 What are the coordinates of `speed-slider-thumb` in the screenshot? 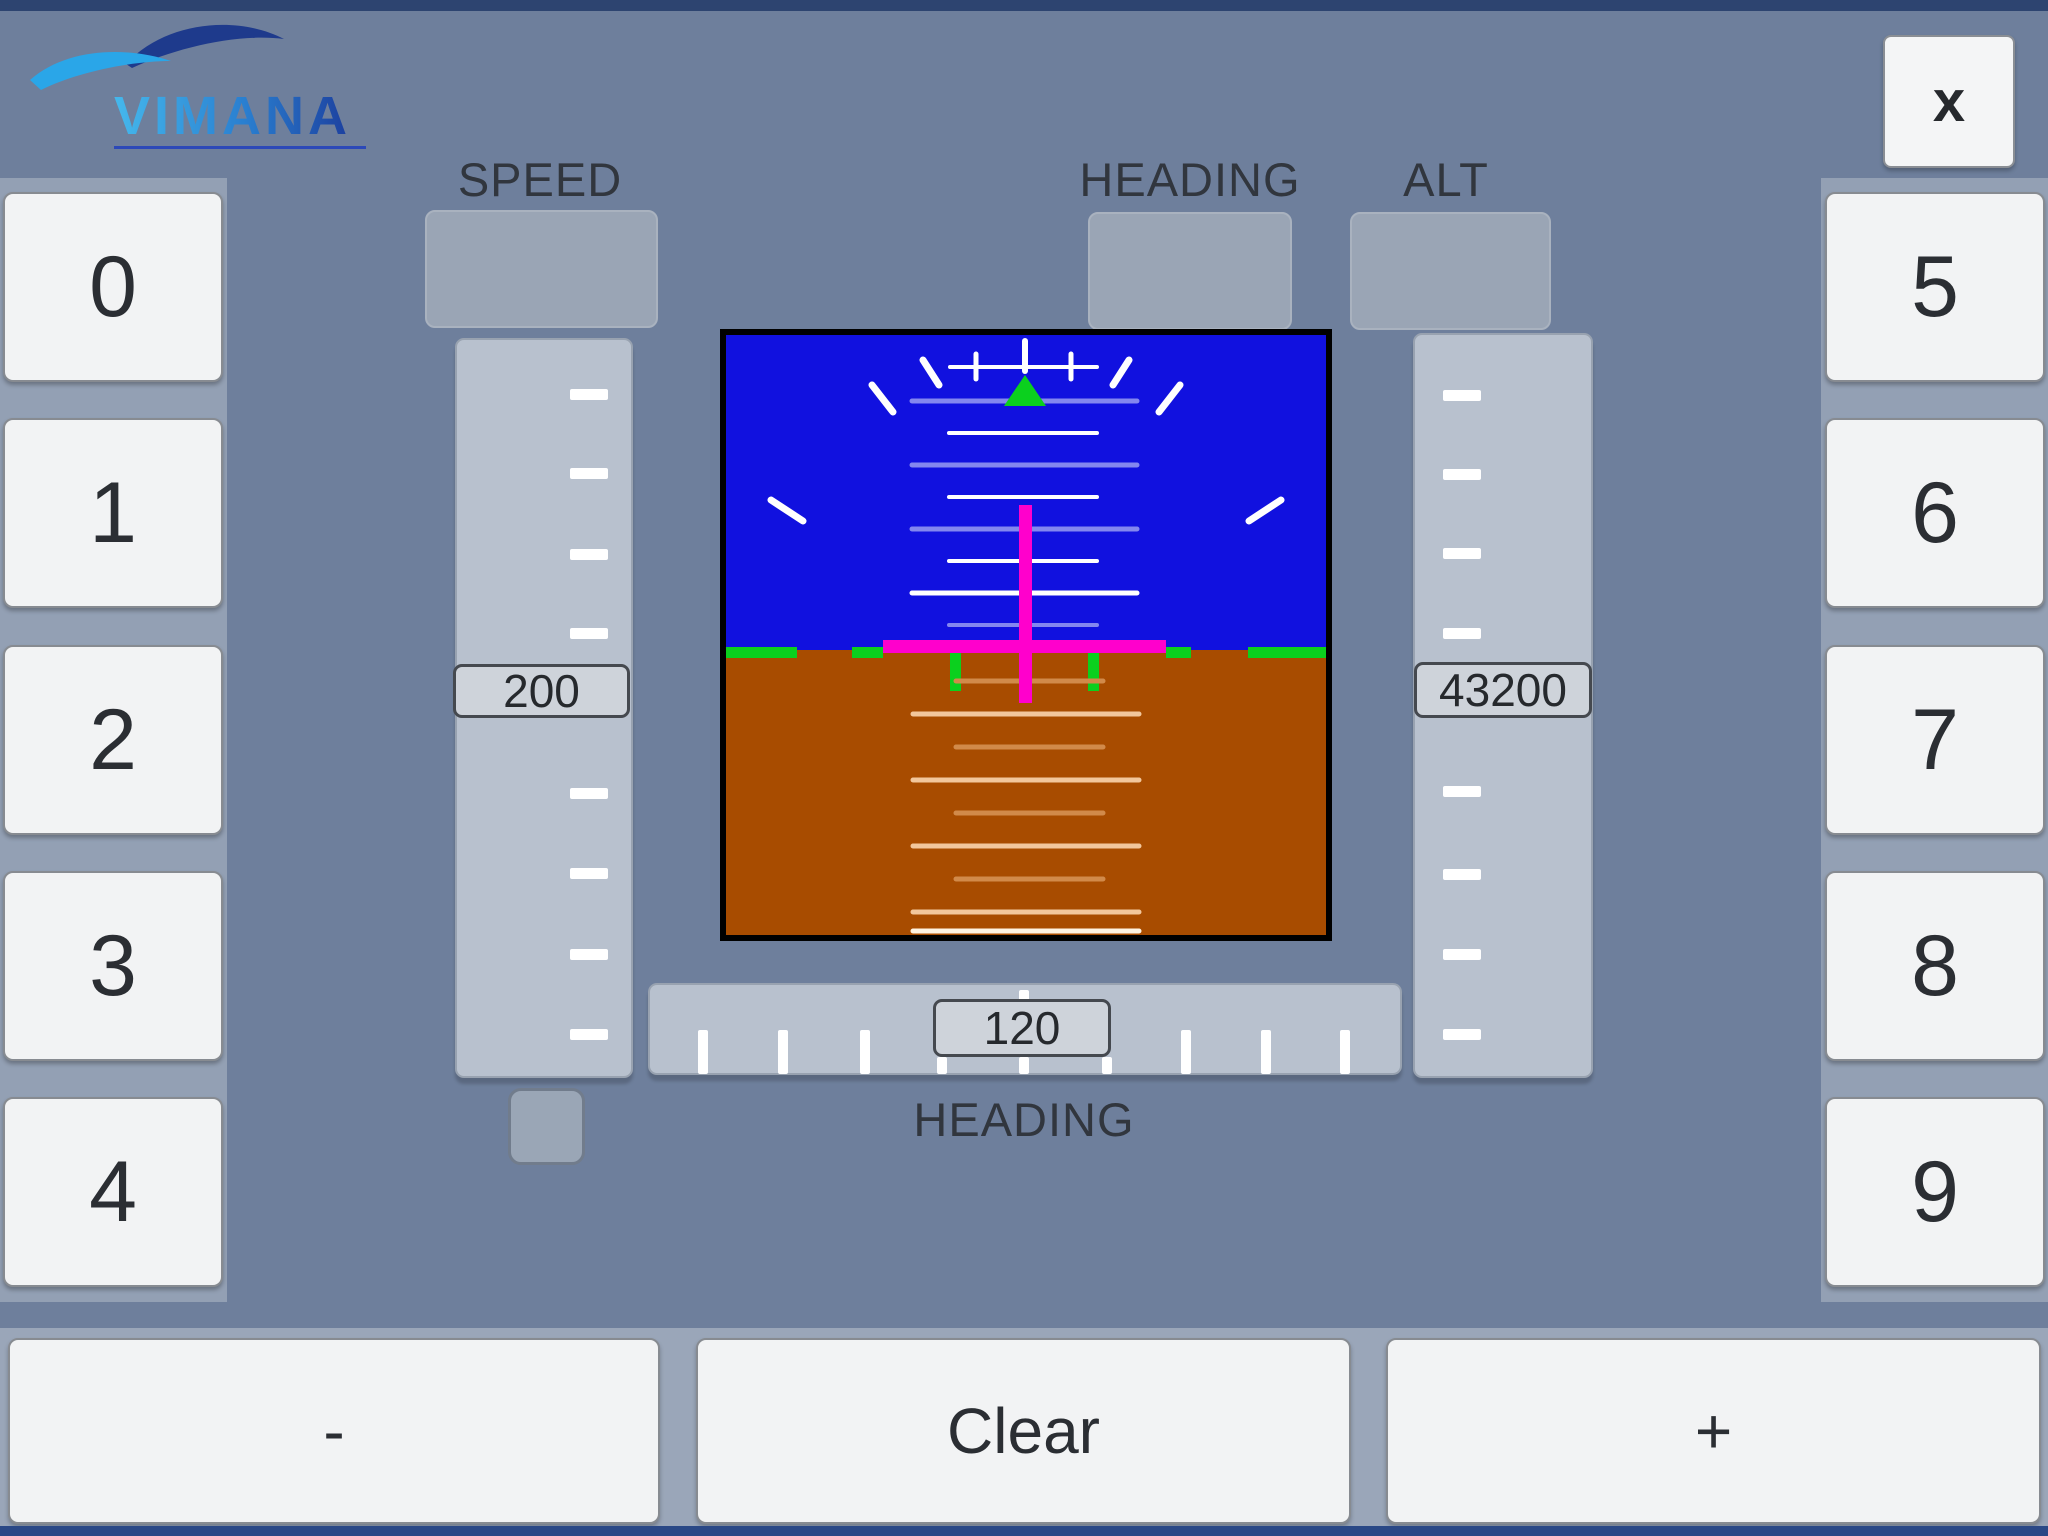 It's located at (546, 1126).